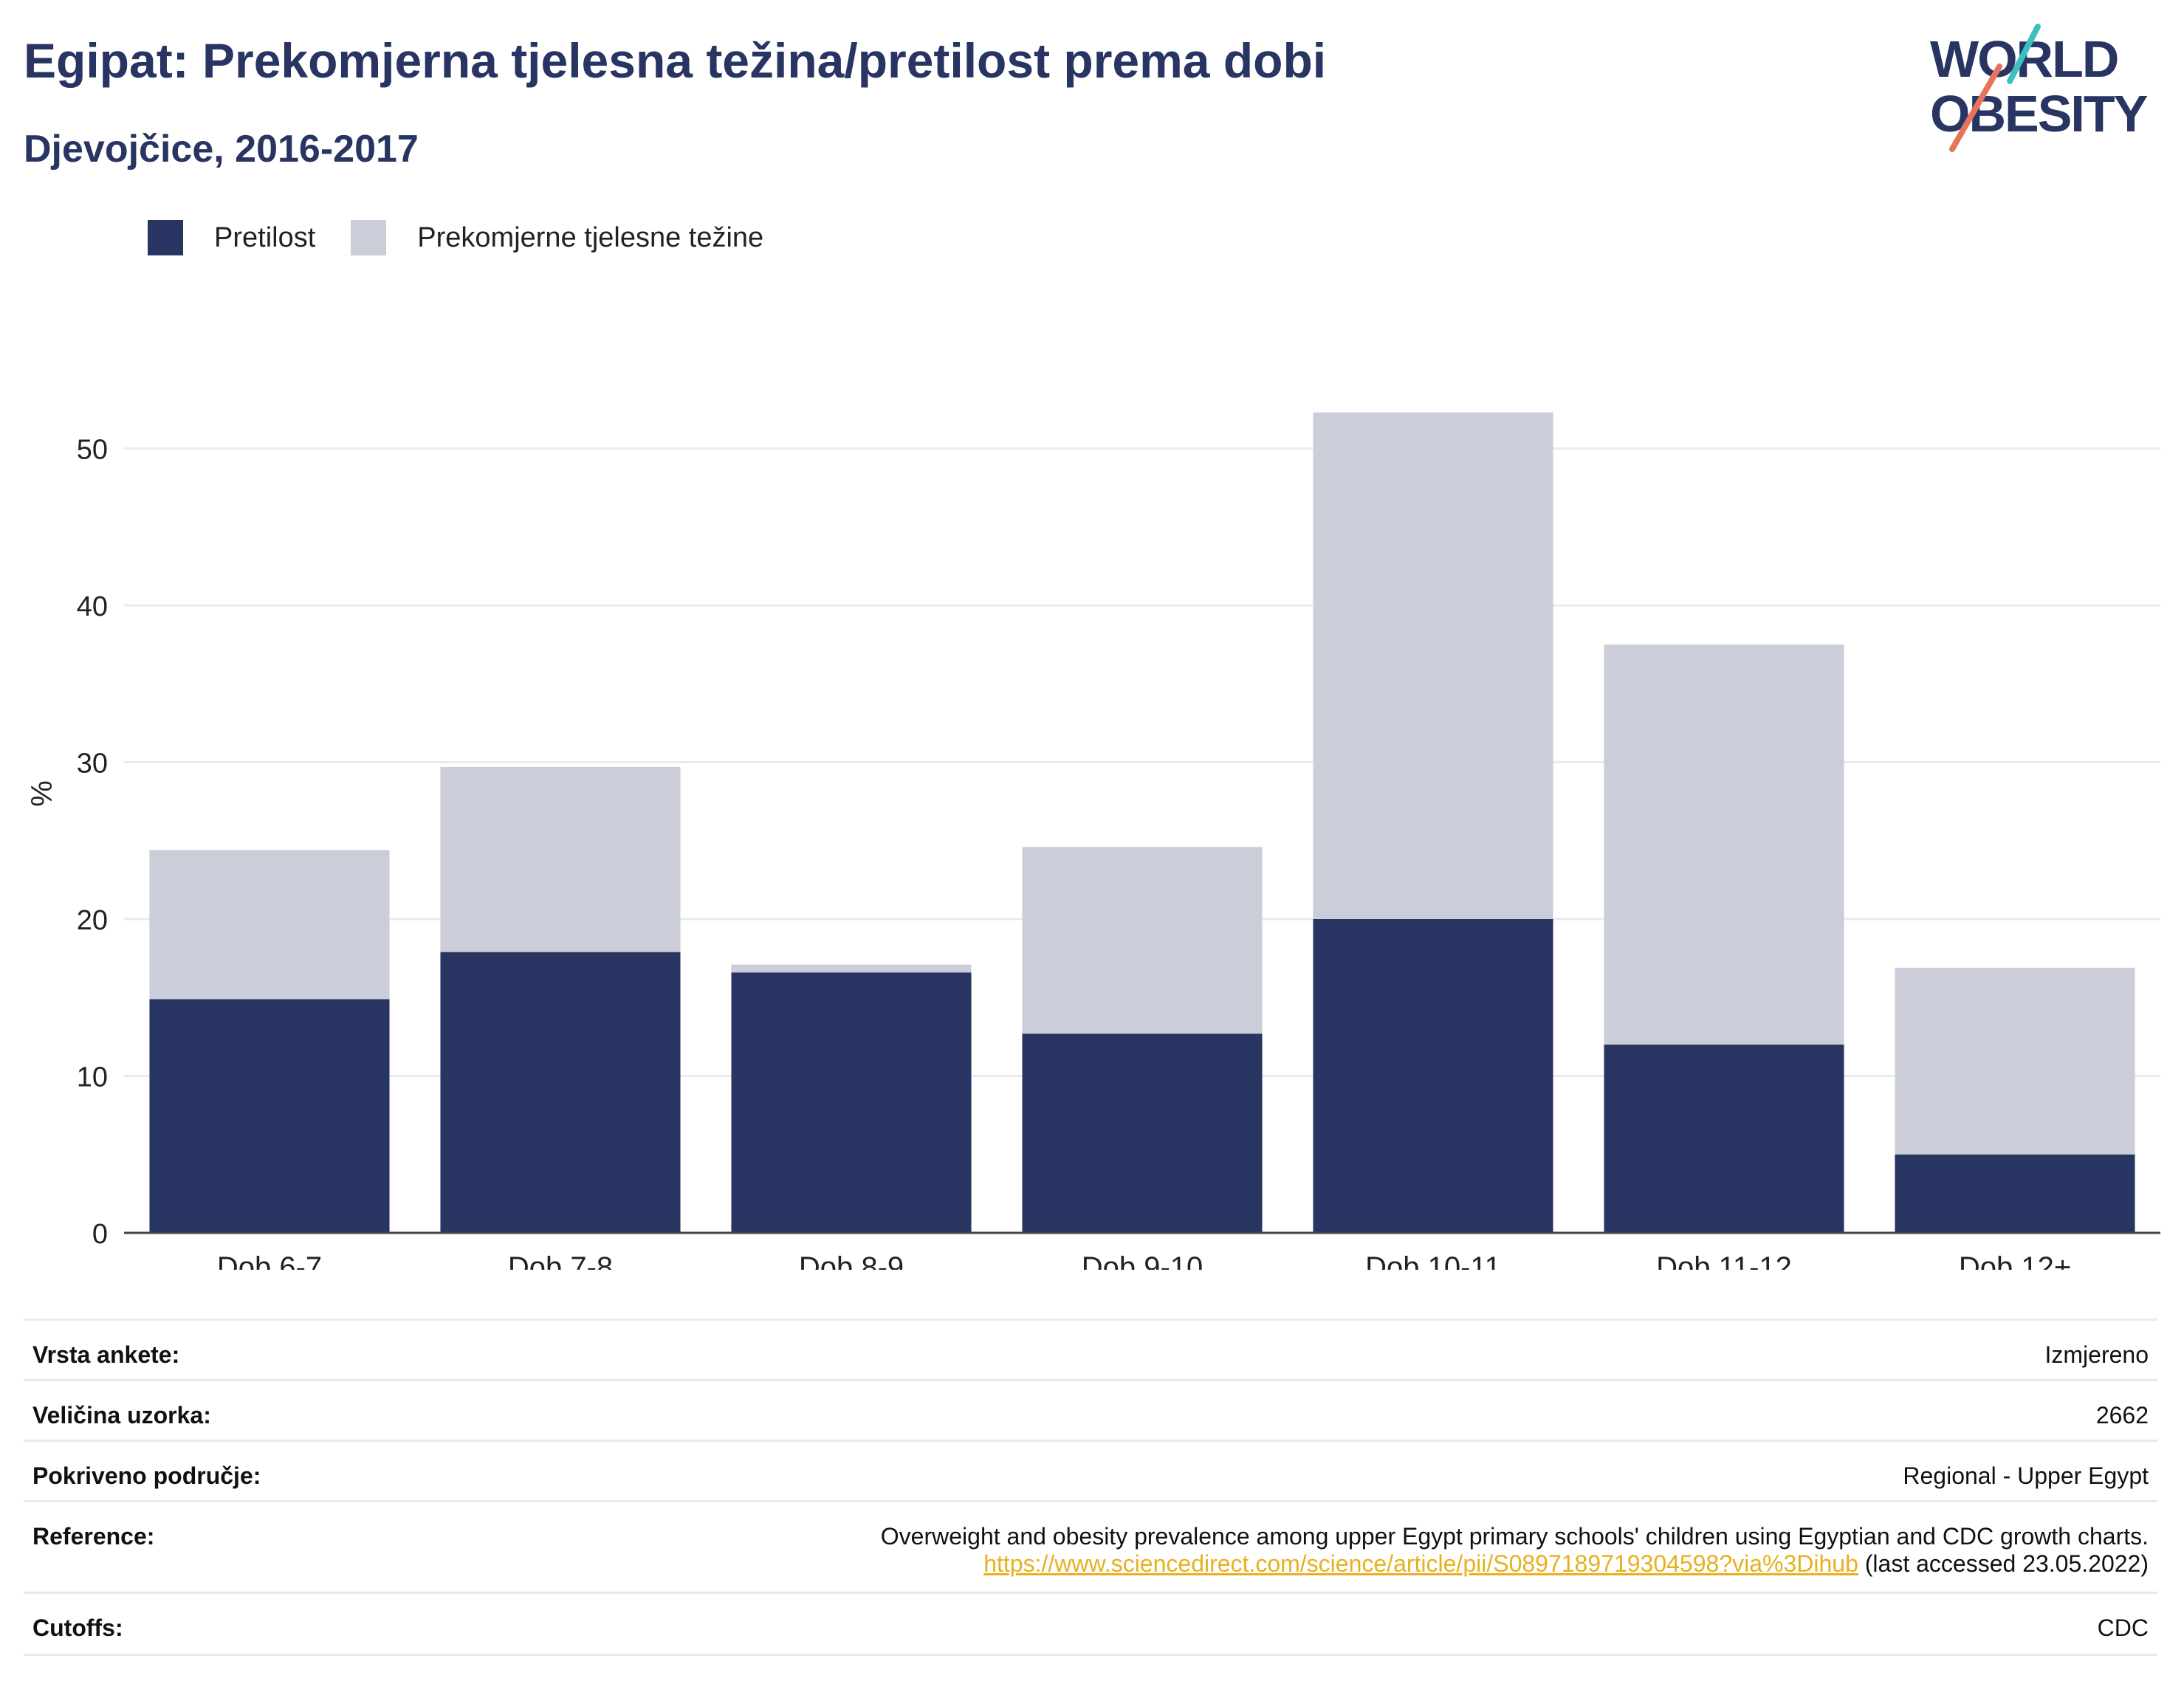 Image resolution: width=2184 pixels, height=1695 pixels. I want to click on x-tick-label: Dob 8-9, so click(851, 1260).